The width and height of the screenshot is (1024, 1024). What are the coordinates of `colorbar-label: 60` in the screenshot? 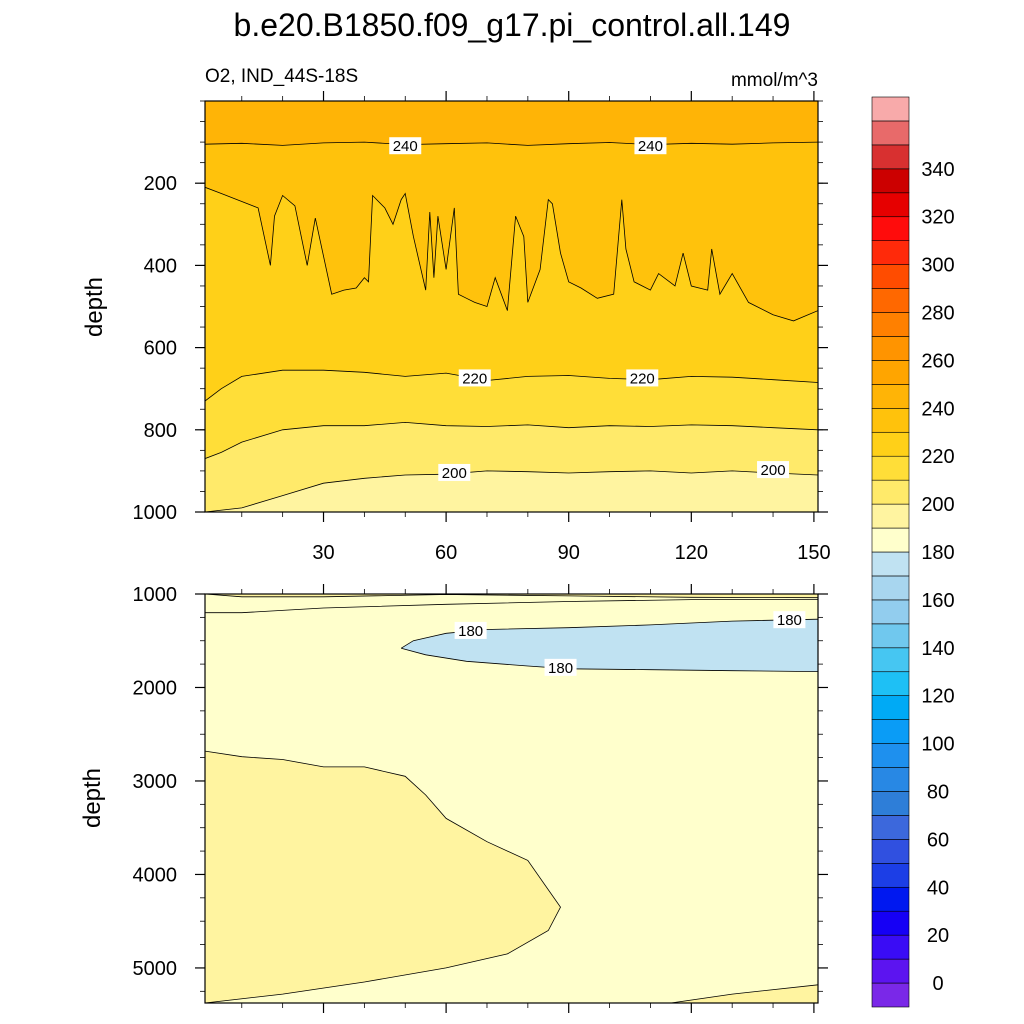 It's located at (938, 840).